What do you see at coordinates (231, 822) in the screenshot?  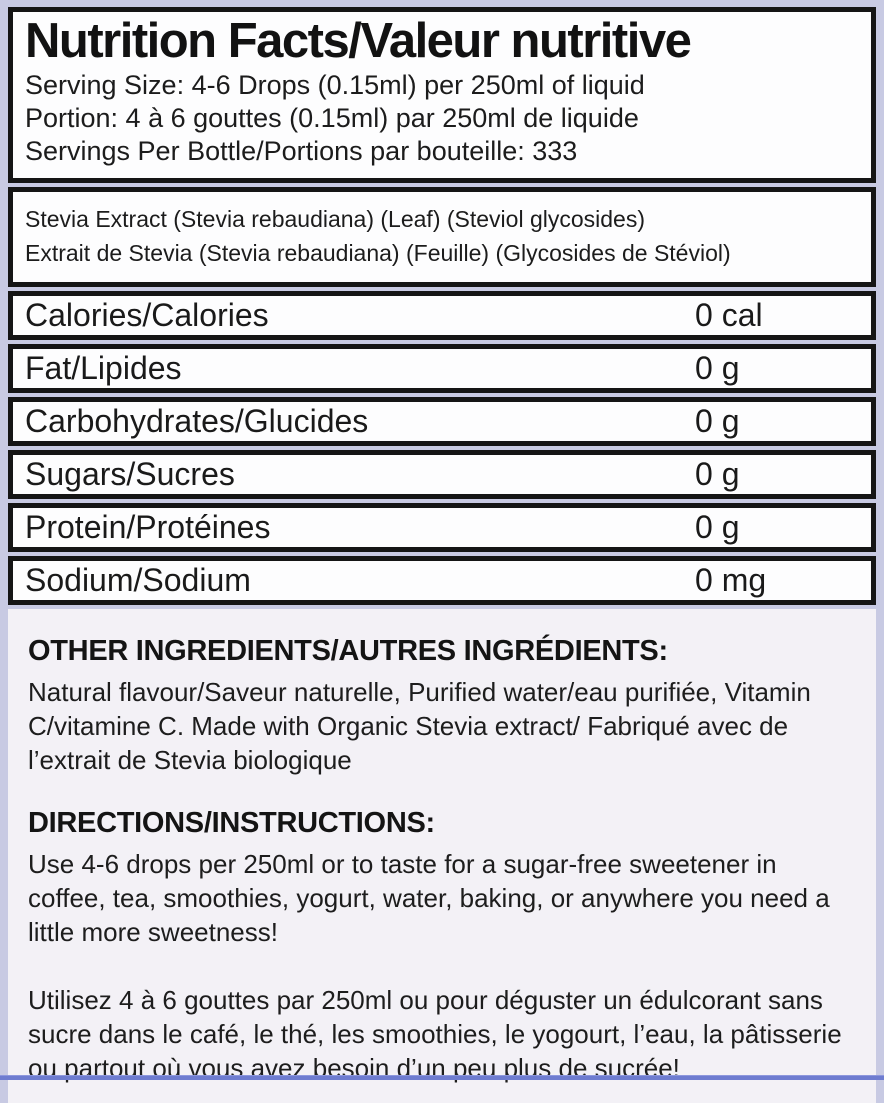 I see `directions-heading: DIRECTIONS/INSTRUCTIONS:` at bounding box center [231, 822].